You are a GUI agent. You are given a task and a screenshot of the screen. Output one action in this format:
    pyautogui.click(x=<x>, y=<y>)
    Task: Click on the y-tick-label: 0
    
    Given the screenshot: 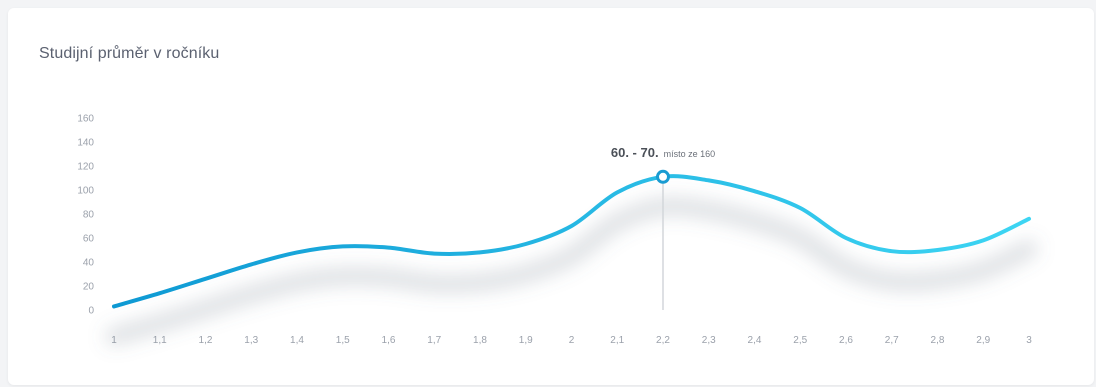 What is the action you would take?
    pyautogui.click(x=91, y=311)
    